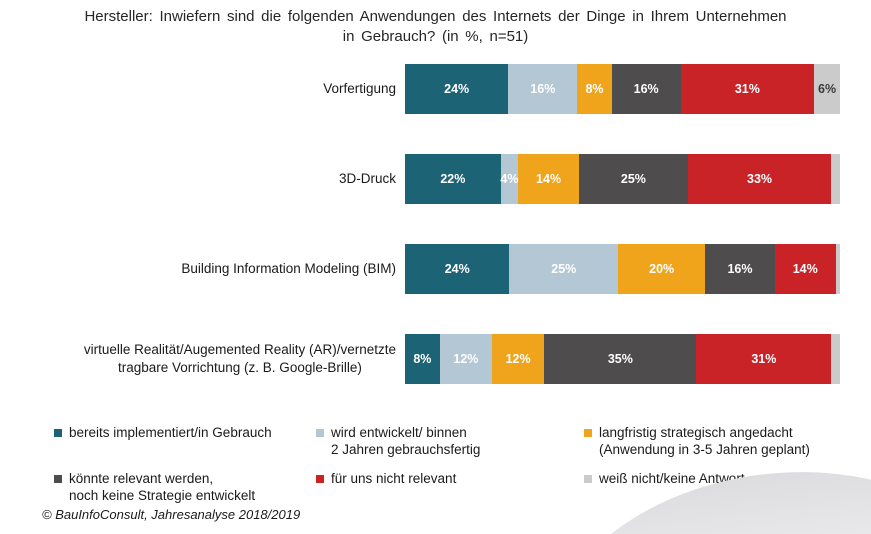  I want to click on bar-segment-series-2: 8%, so click(594, 88).